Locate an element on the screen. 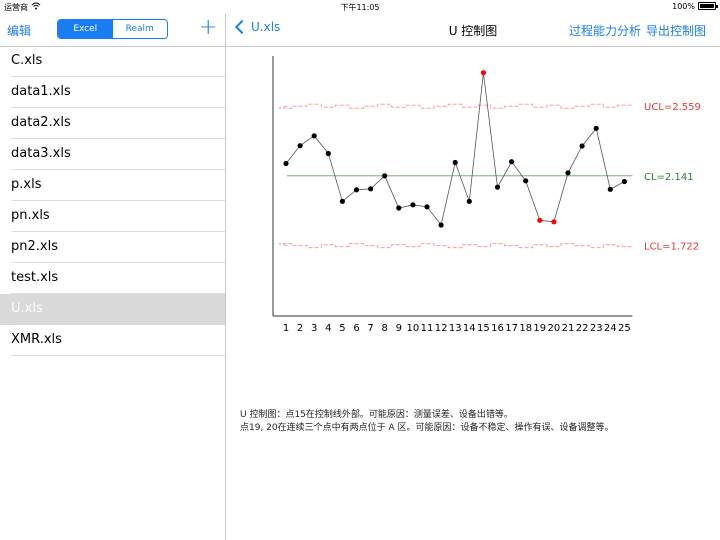  file-name-label: data3.xls is located at coordinates (41, 153).